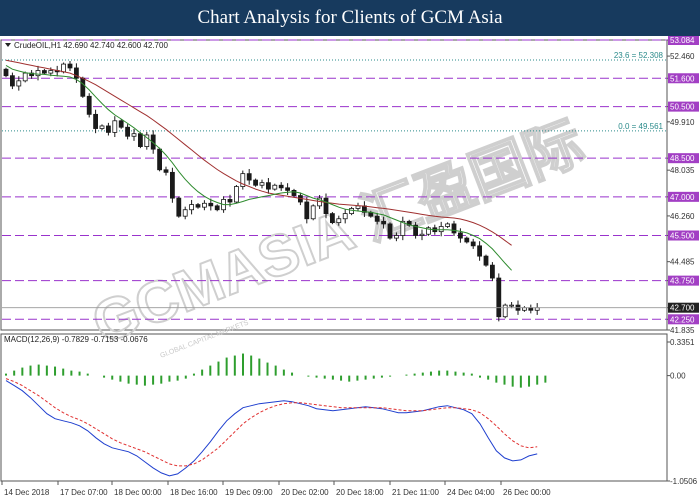 The image size is (700, 500). What do you see at coordinates (682, 78) in the screenshot?
I see `support-resistance-label: 51.600` at bounding box center [682, 78].